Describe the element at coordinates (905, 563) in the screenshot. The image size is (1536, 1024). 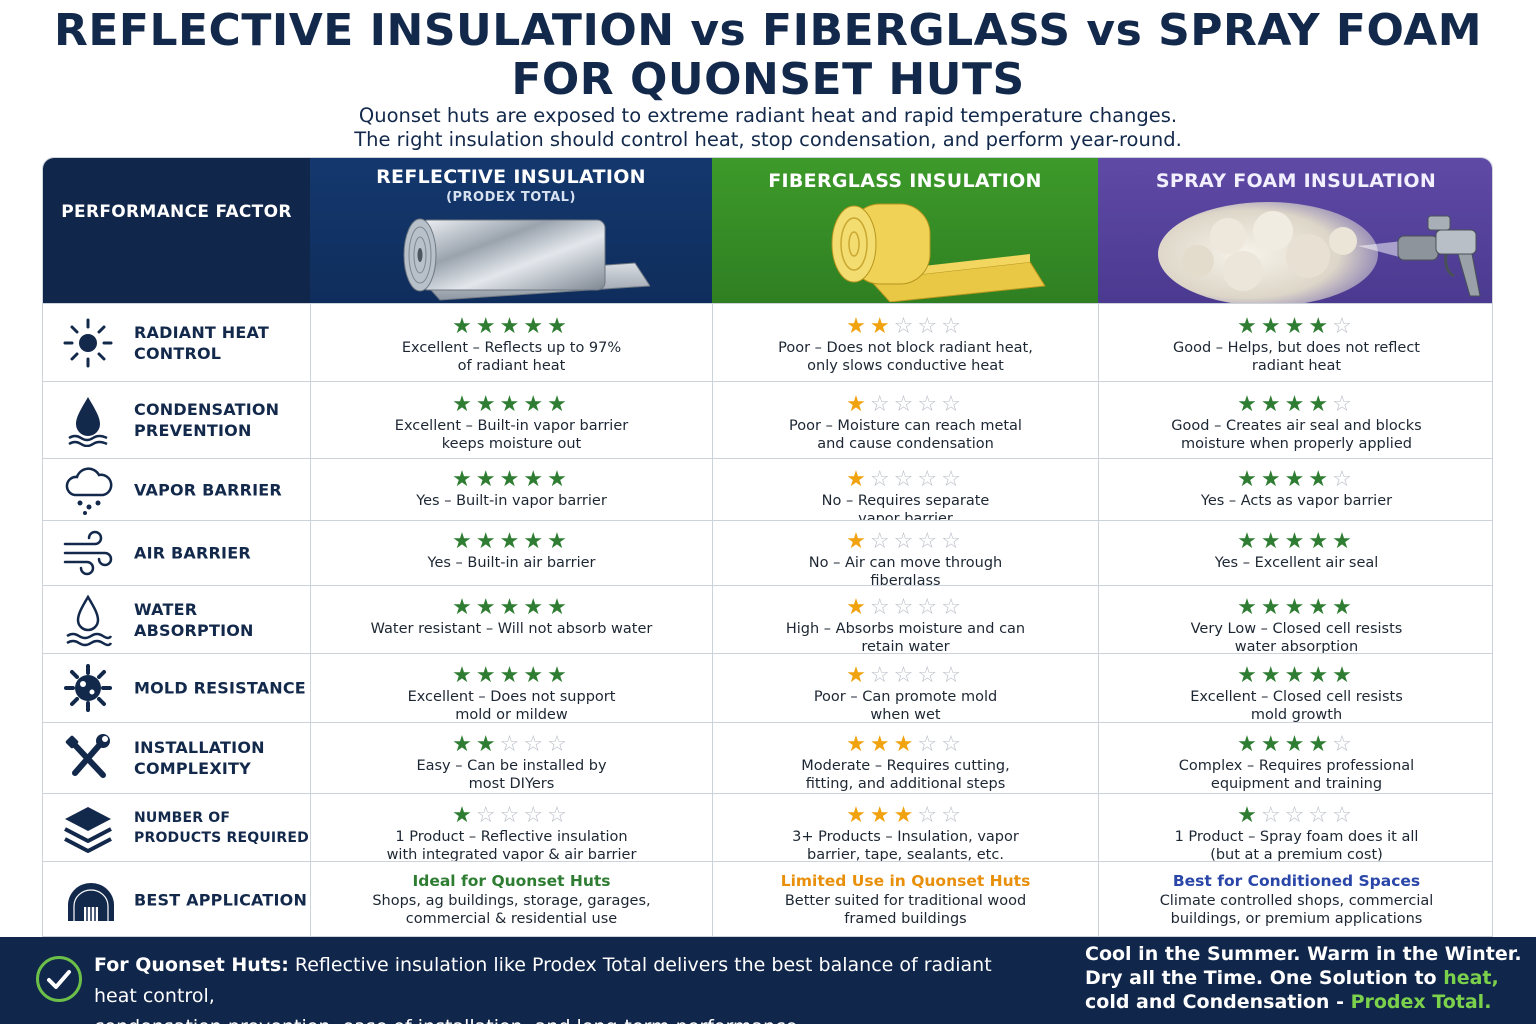
I see `description-line-1: No – Air can move through` at that location.